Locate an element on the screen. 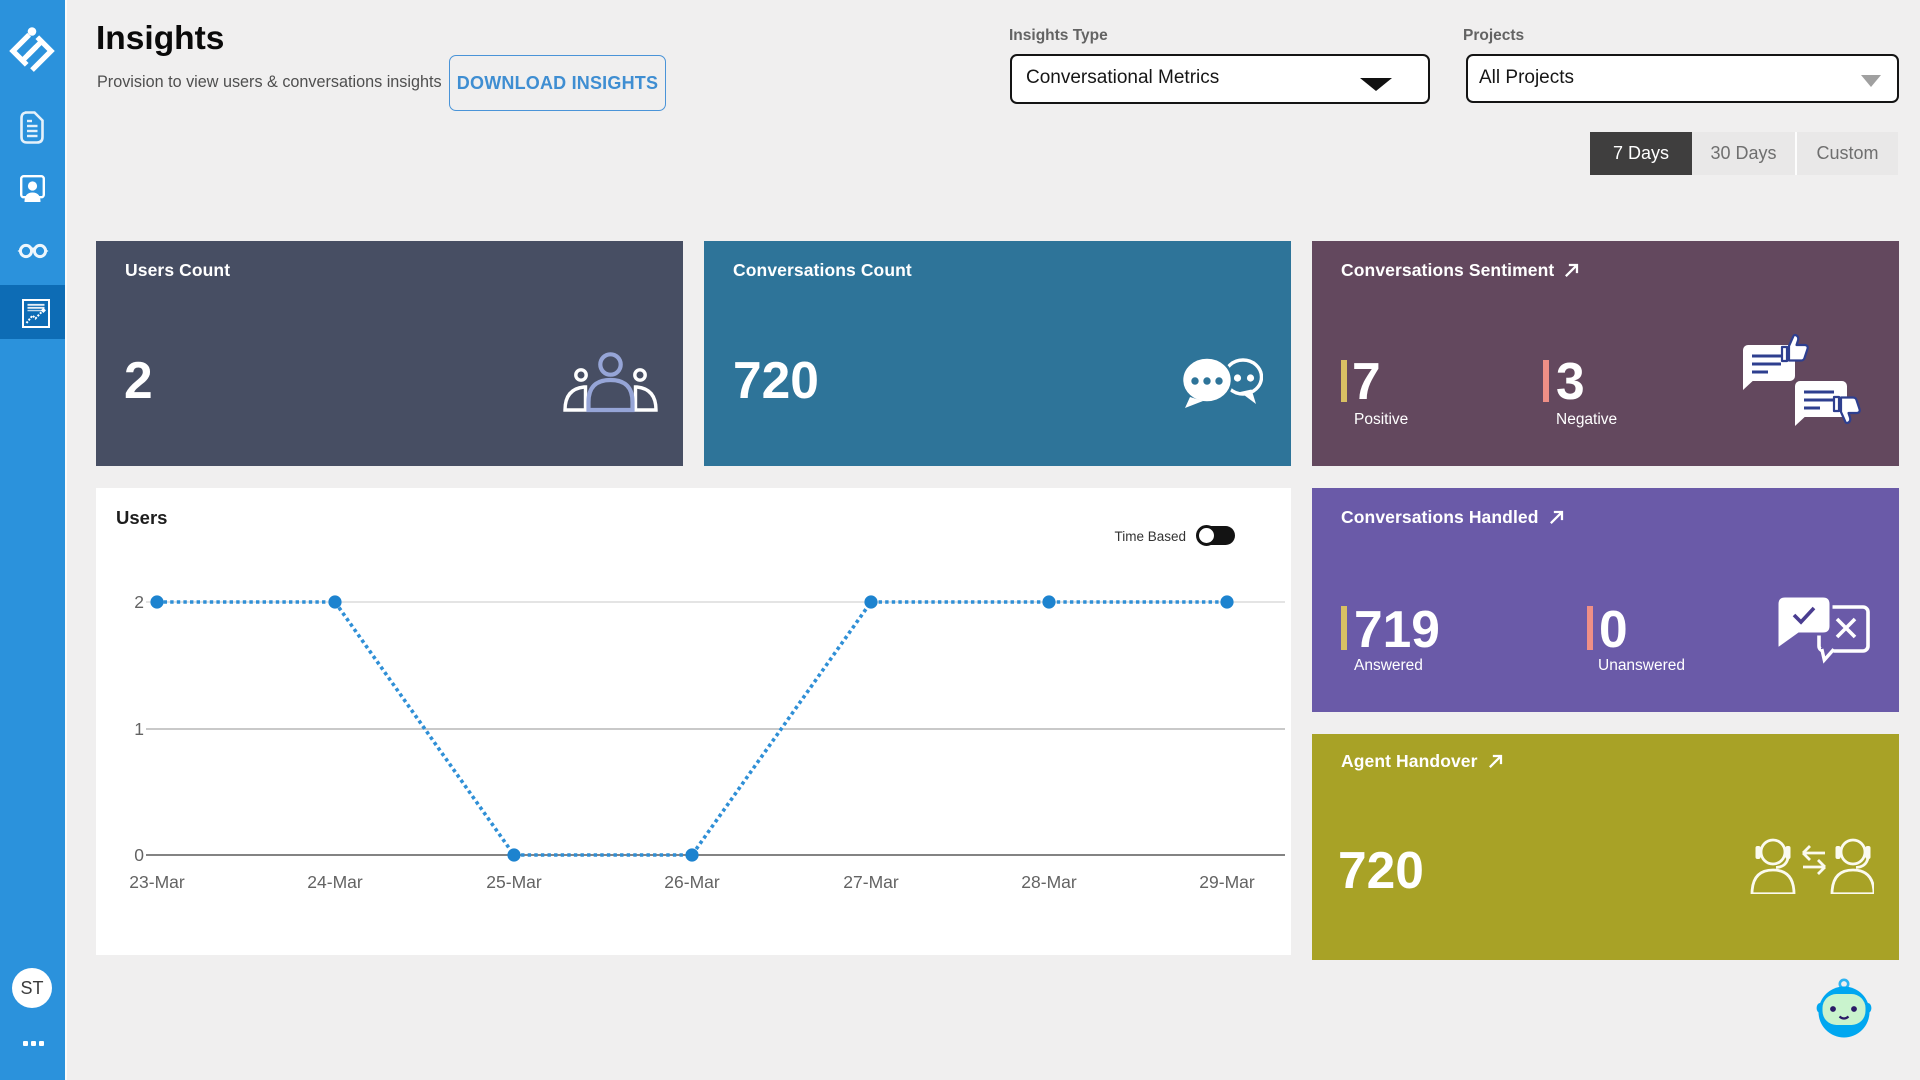  svg-text: 25-Mar is located at coordinates (514, 882).